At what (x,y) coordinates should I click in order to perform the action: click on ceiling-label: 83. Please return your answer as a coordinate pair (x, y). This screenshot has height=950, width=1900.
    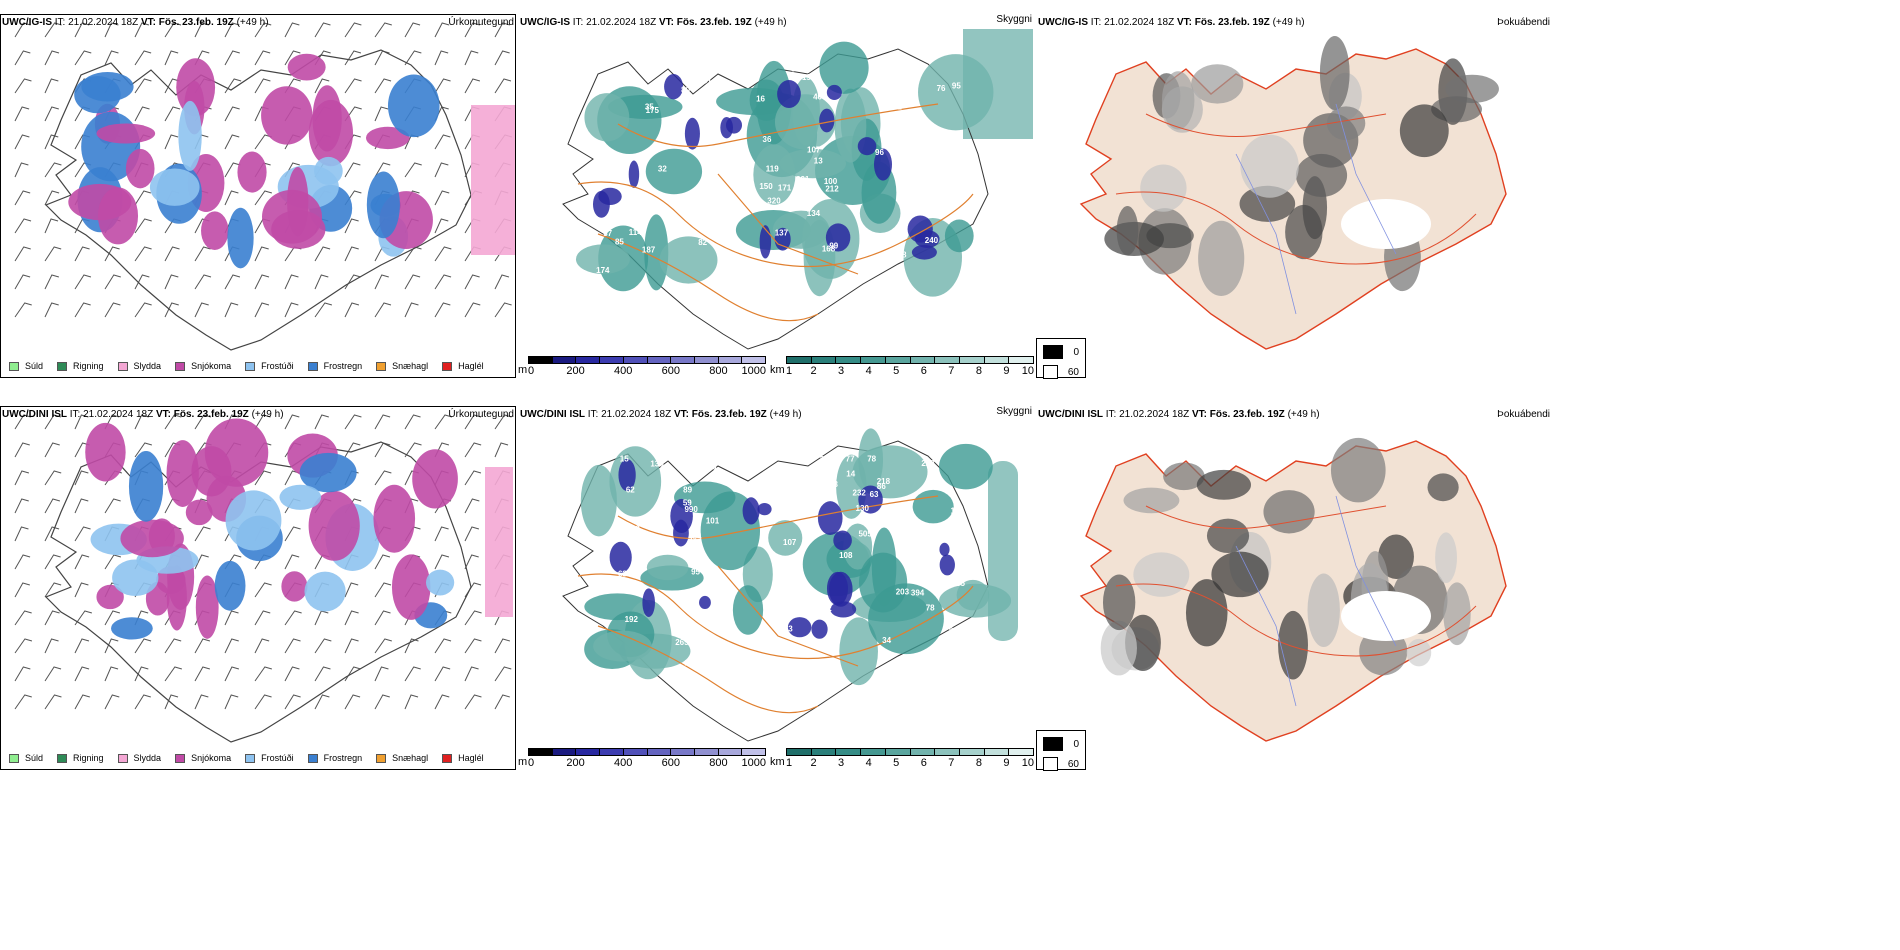
    Looking at the image, I should click on (742, 156).